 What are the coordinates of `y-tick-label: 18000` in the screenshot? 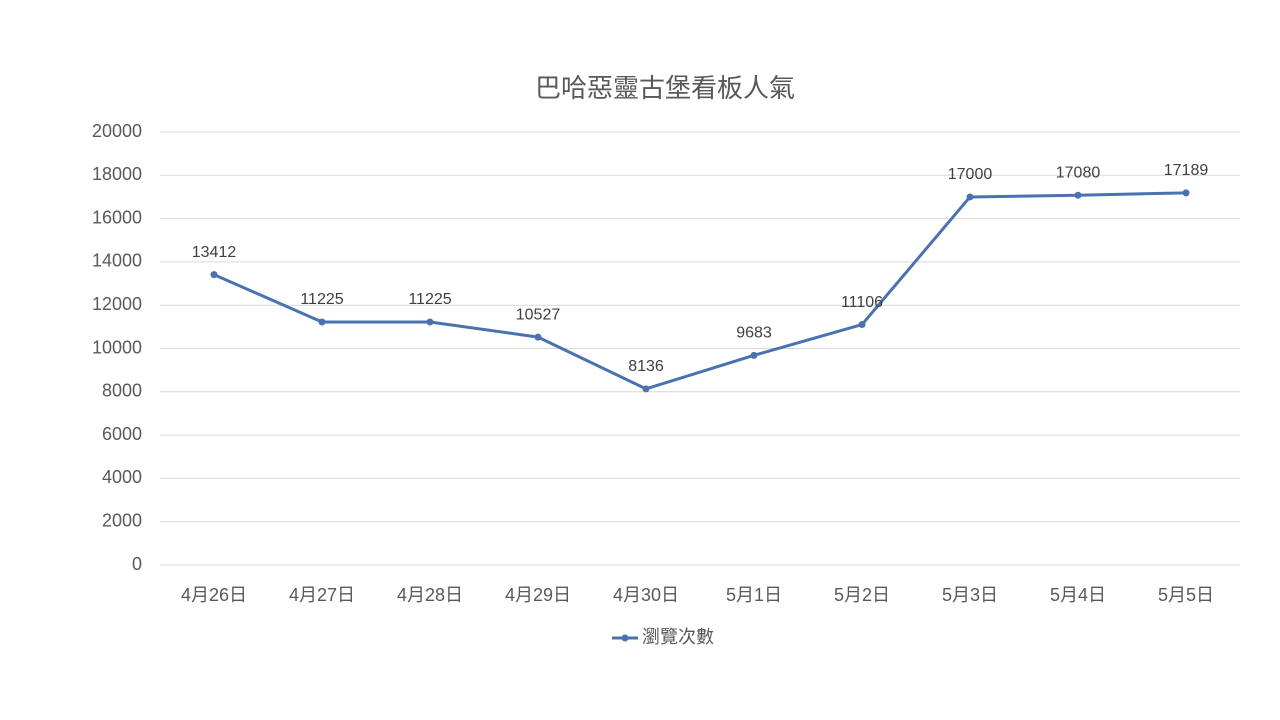 It's located at (117, 174).